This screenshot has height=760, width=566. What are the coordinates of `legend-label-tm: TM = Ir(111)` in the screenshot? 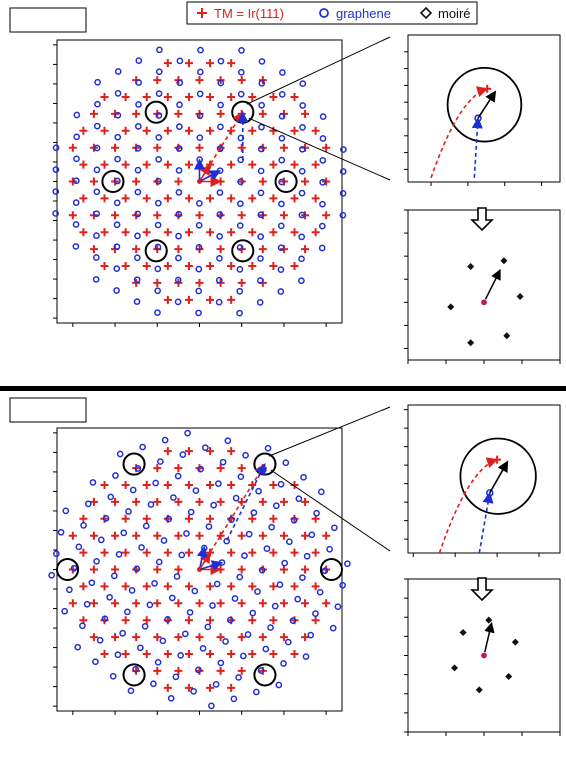 It's located at (249, 13).